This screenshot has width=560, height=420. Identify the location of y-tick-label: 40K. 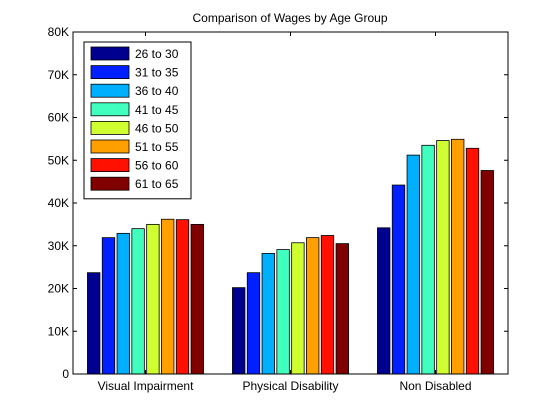
(58, 203).